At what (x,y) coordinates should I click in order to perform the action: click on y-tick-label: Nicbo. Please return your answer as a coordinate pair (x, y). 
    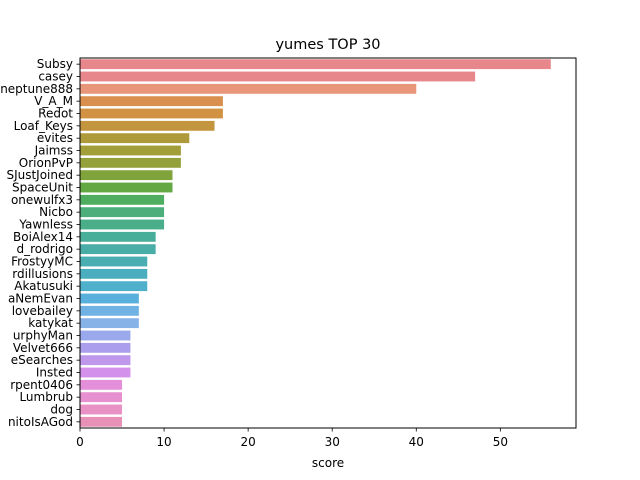
    Looking at the image, I should click on (56, 212).